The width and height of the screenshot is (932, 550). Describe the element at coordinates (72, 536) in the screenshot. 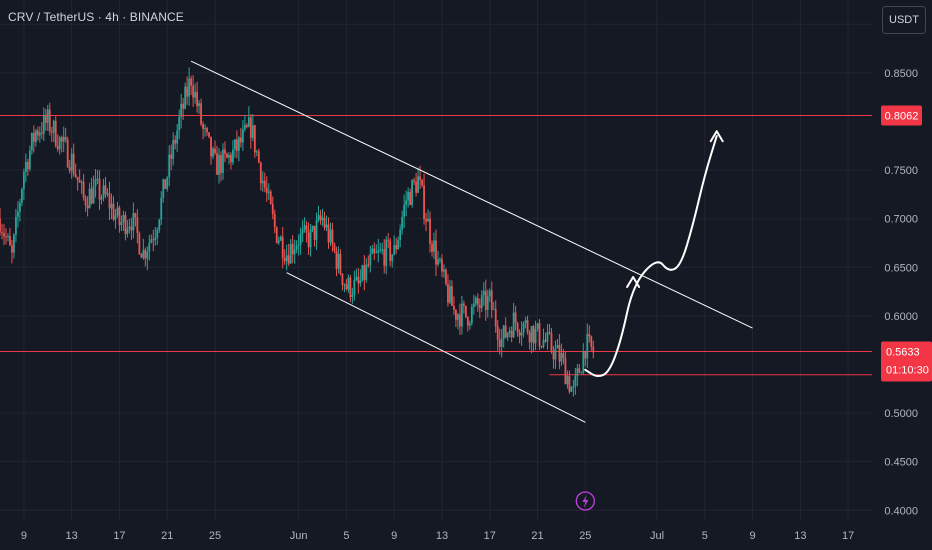

I see `x-tick-label: 13` at that location.